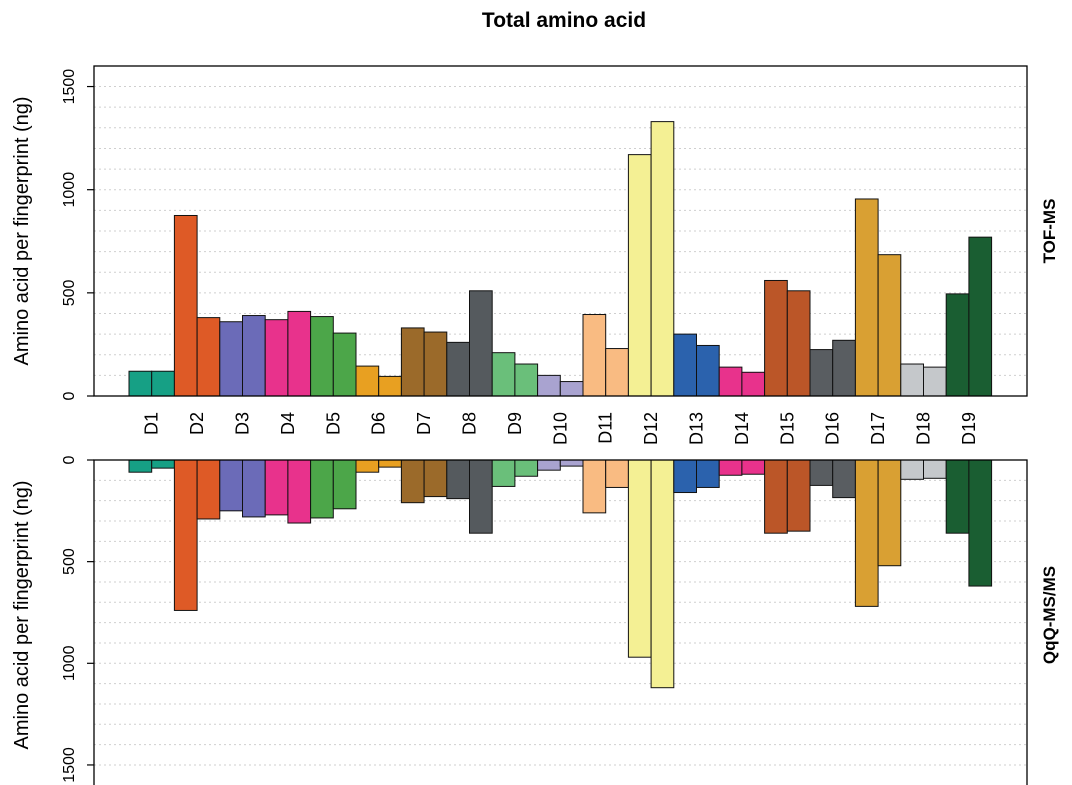  What do you see at coordinates (606, 428) in the screenshot?
I see `category-label-d11: D11` at bounding box center [606, 428].